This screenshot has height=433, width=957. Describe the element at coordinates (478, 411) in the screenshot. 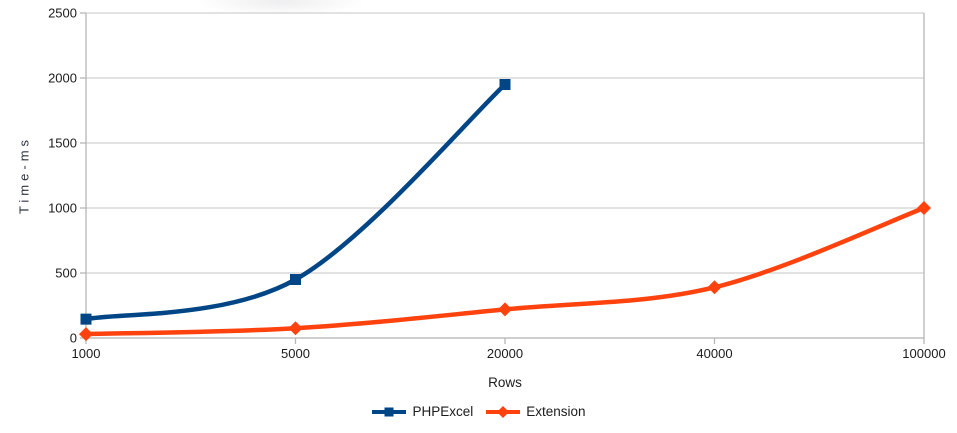

I see `legend: PHPExcel Extension` at that location.